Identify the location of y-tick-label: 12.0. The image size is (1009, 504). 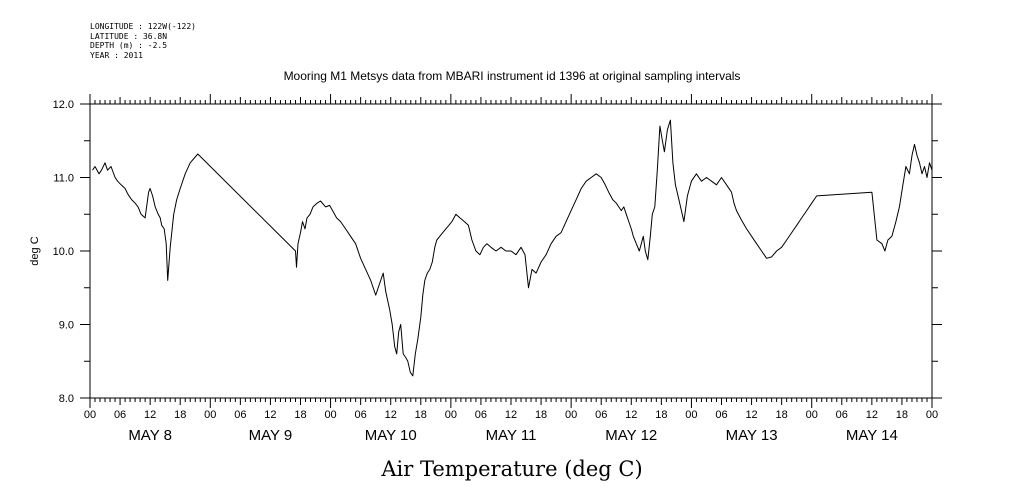
(63, 105).